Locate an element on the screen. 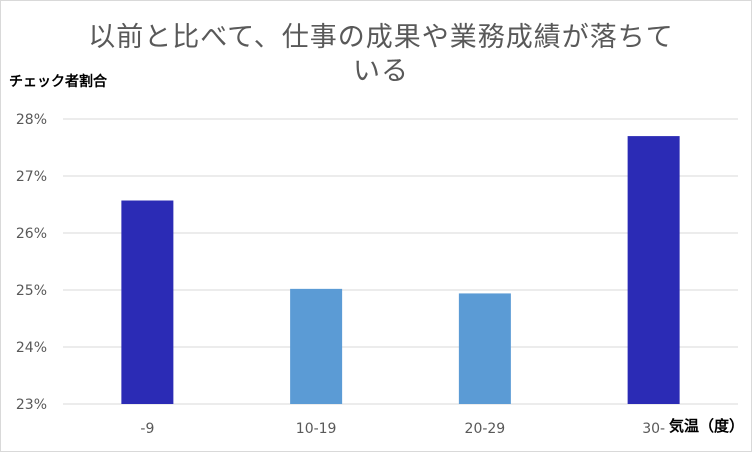 The height and width of the screenshot is (453, 752). x-axis-label: 気温（度） is located at coordinates (707, 426).